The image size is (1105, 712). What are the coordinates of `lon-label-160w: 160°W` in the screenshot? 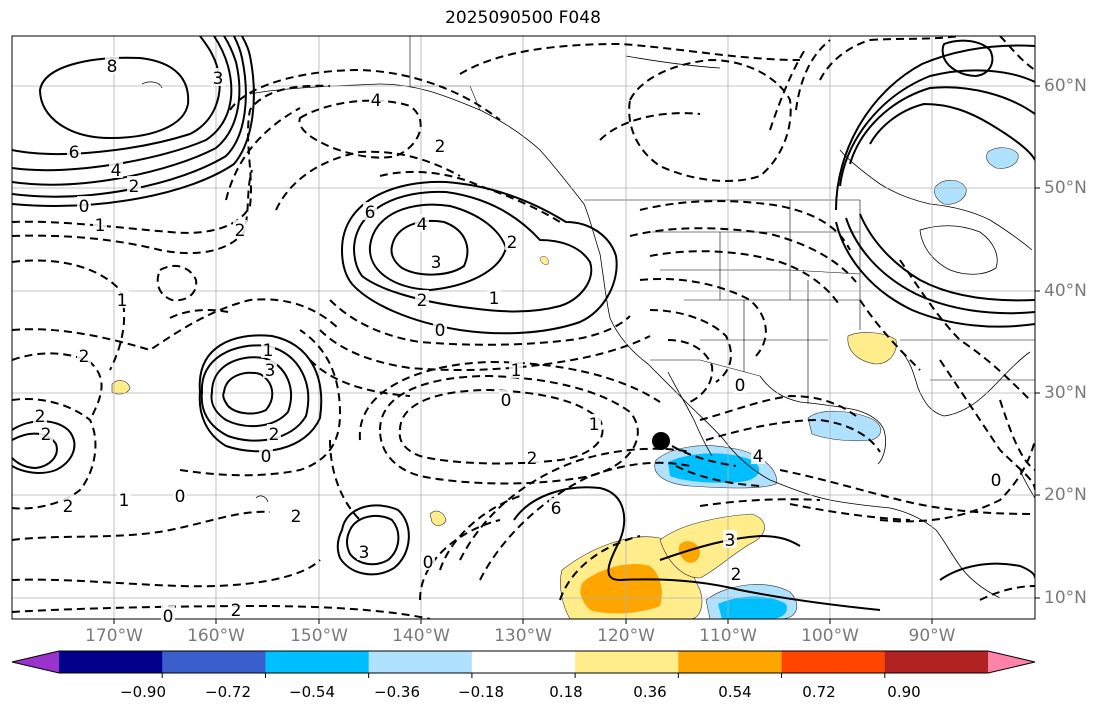 It's located at (216, 636).